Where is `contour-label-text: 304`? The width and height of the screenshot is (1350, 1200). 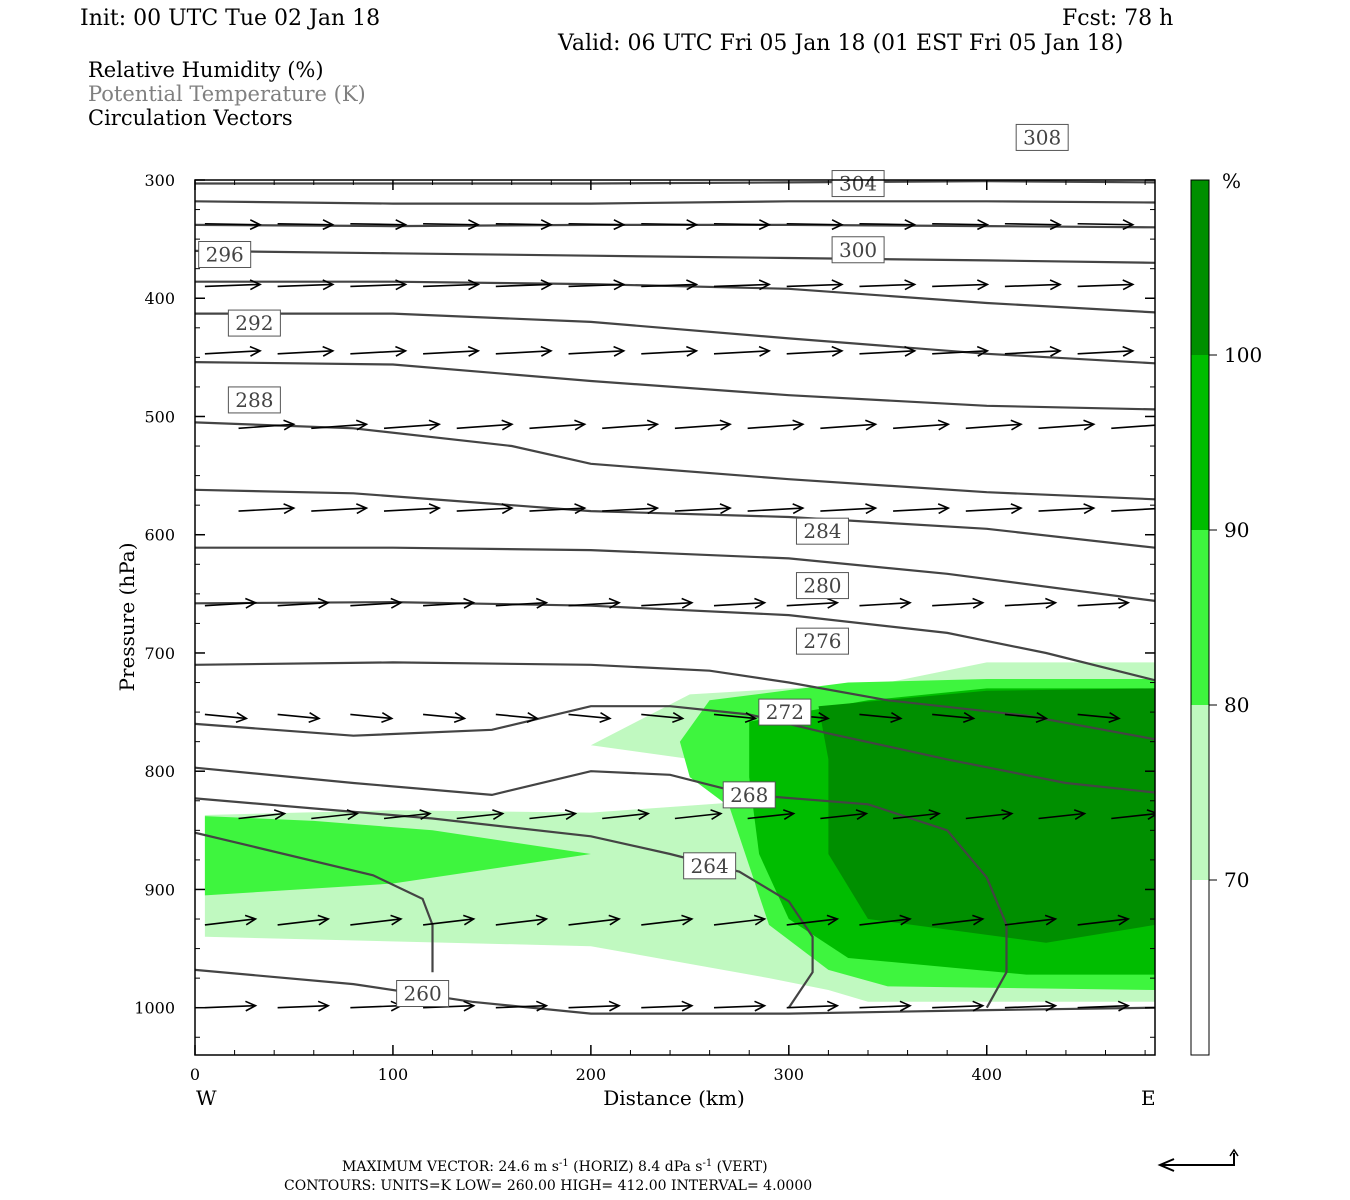 contour-label-text: 304 is located at coordinates (858, 184).